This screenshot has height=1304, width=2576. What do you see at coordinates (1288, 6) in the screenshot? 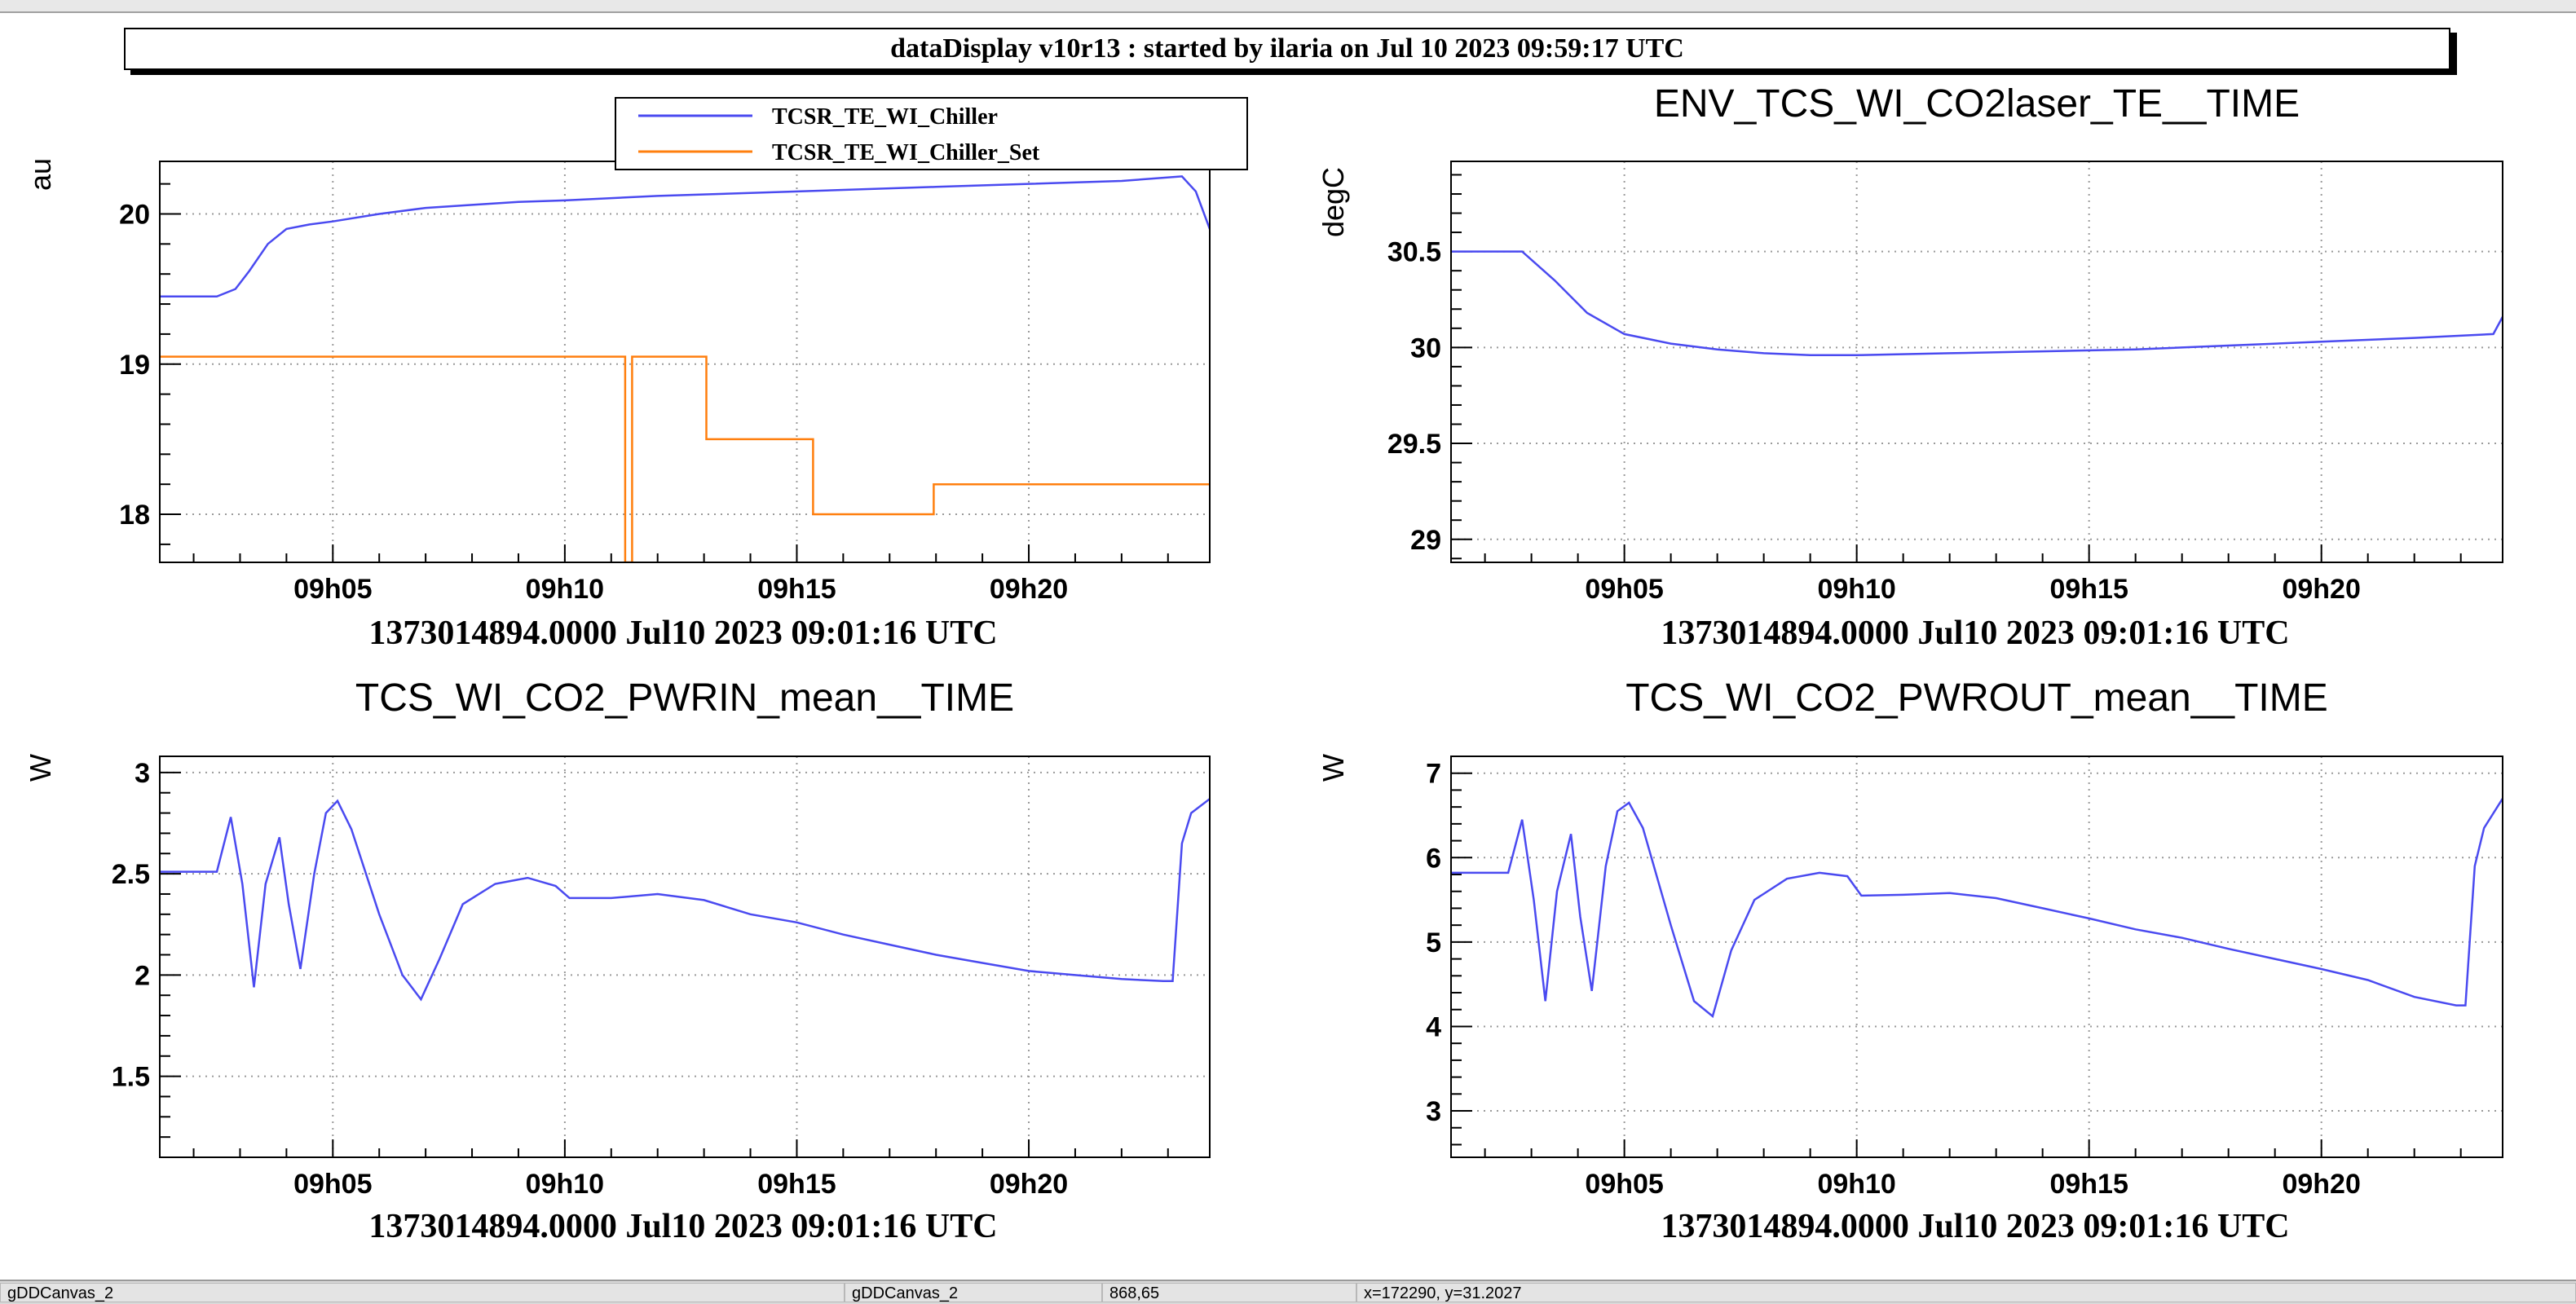
I see `window-top-strip` at bounding box center [1288, 6].